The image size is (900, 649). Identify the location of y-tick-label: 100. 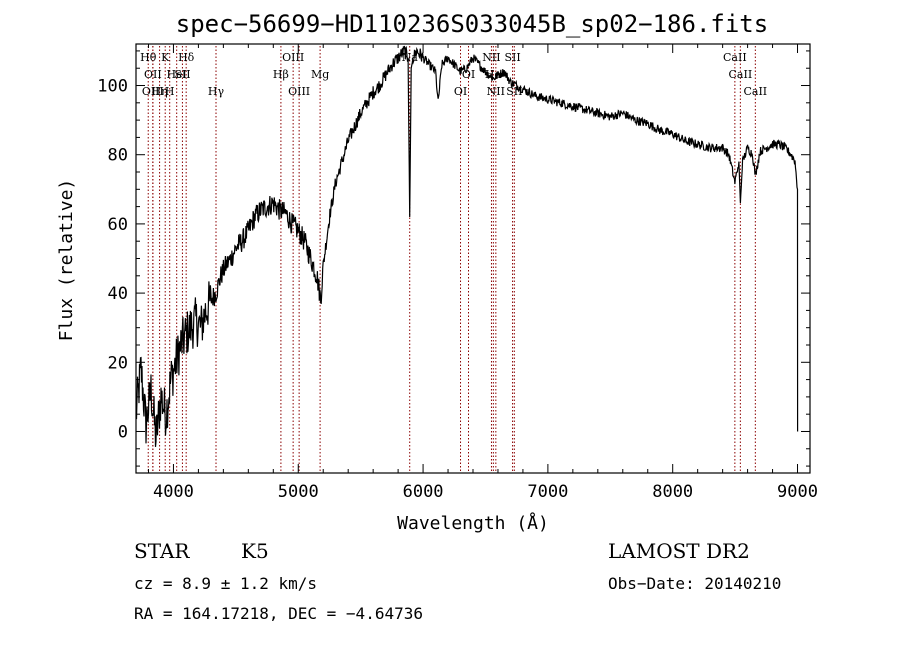
(112, 87).